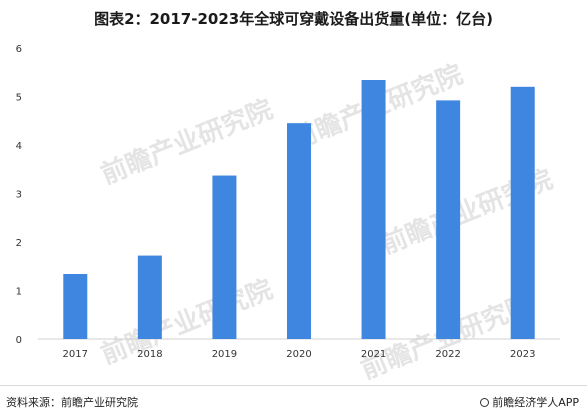 This screenshot has width=587, height=418. I want to click on y-axis: 0 1 2 3 4 5 6, so click(19, 195).